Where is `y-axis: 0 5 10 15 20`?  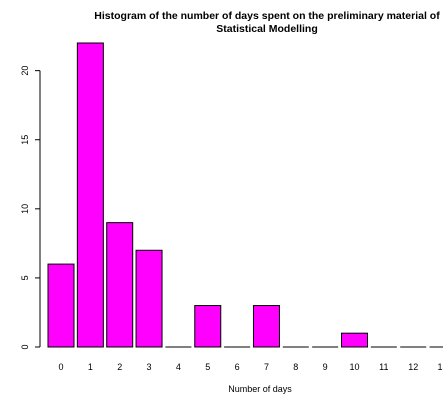
y-axis: 0 5 10 15 20 is located at coordinates (30, 208).